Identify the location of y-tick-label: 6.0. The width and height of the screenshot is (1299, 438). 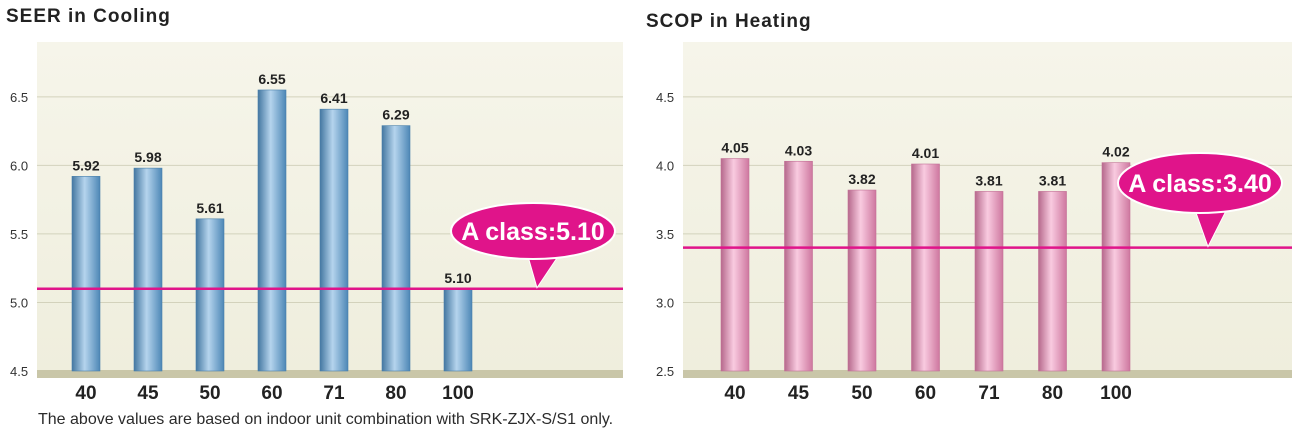
(19, 165).